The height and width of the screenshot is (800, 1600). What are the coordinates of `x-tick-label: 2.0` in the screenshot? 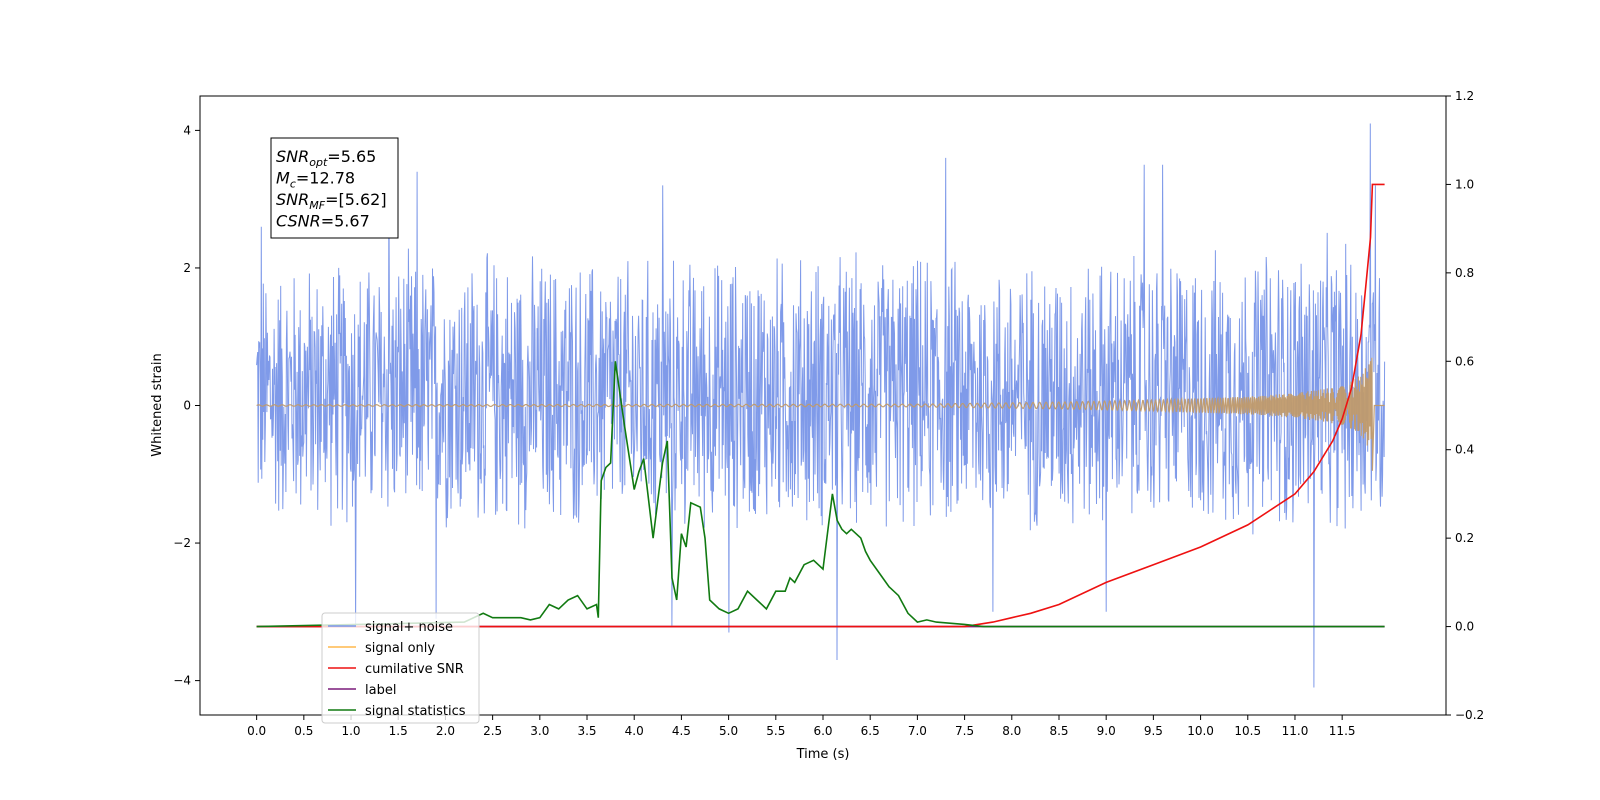 It's located at (445, 731).